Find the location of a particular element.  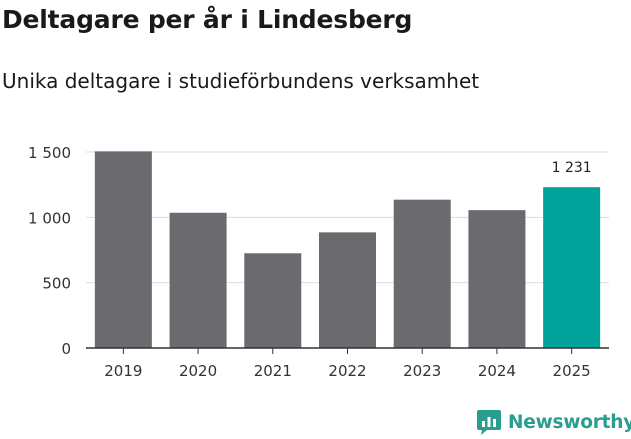

x-tick-label: 2025 is located at coordinates (572, 371).